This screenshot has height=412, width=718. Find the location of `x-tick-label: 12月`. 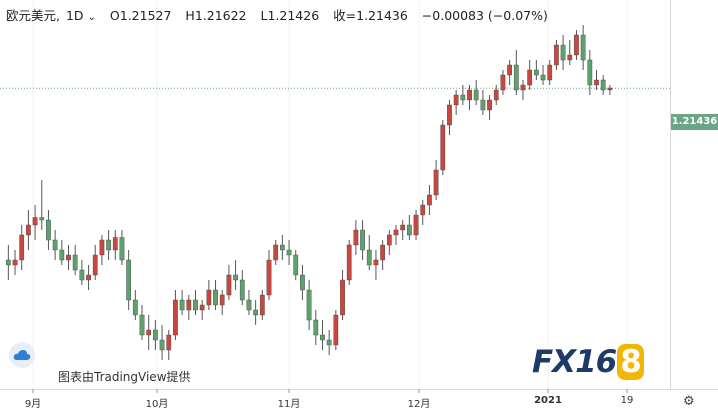

x-tick-label: 12月 is located at coordinates (419, 404).